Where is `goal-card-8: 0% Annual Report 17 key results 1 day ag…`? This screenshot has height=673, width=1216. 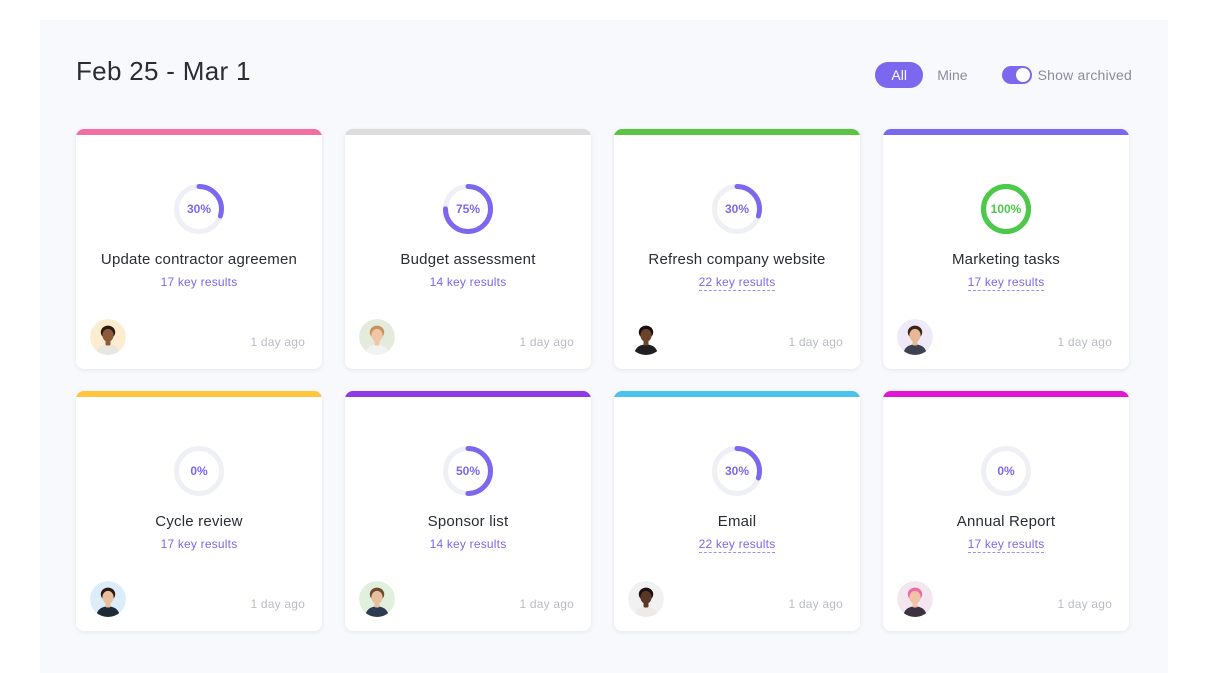
goal-card-8: 0% Annual Report 17 key results 1 day ag… is located at coordinates (1006, 511).